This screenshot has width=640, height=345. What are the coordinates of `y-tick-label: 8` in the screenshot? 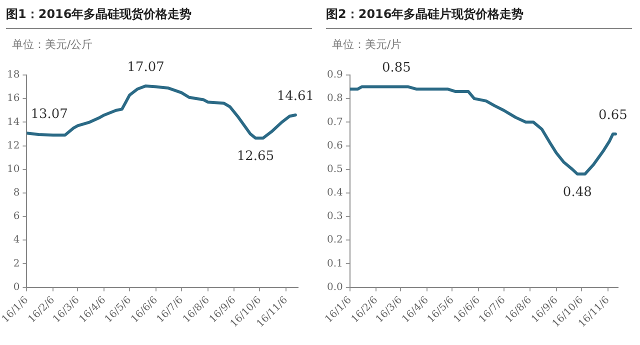 It's located at (16, 193).